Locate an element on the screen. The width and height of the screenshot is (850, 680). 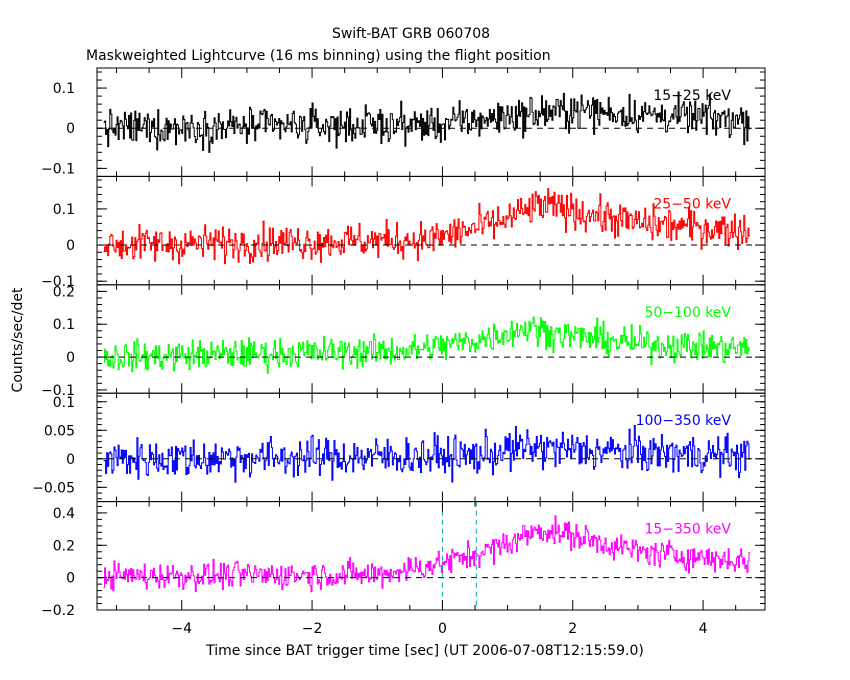
series-line-15-25-kev is located at coordinates (427, 122).